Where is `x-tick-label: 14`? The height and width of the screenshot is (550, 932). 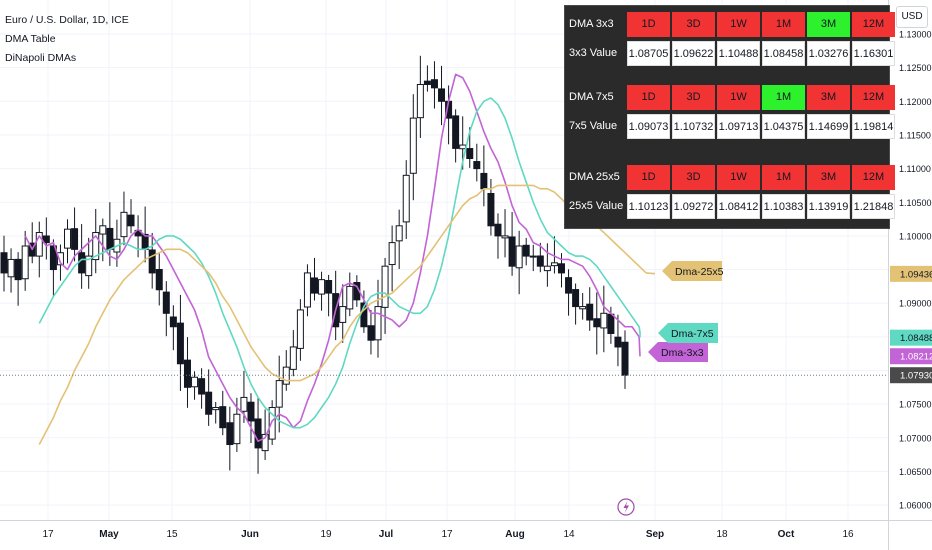 x-tick-label: 14 is located at coordinates (569, 534).